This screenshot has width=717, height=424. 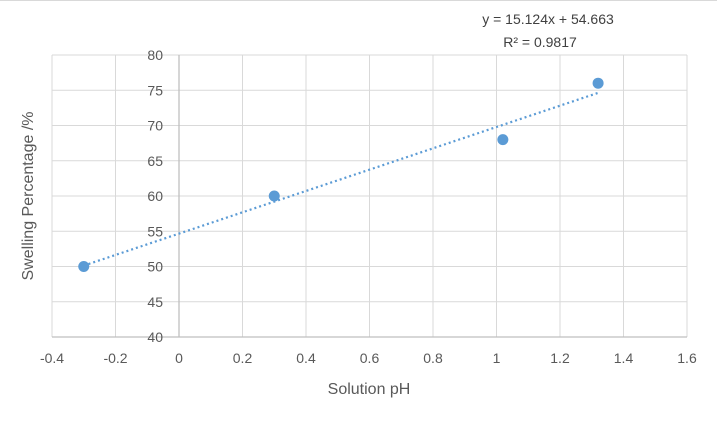 I want to click on x-tick-label: 1, so click(x=497, y=358).